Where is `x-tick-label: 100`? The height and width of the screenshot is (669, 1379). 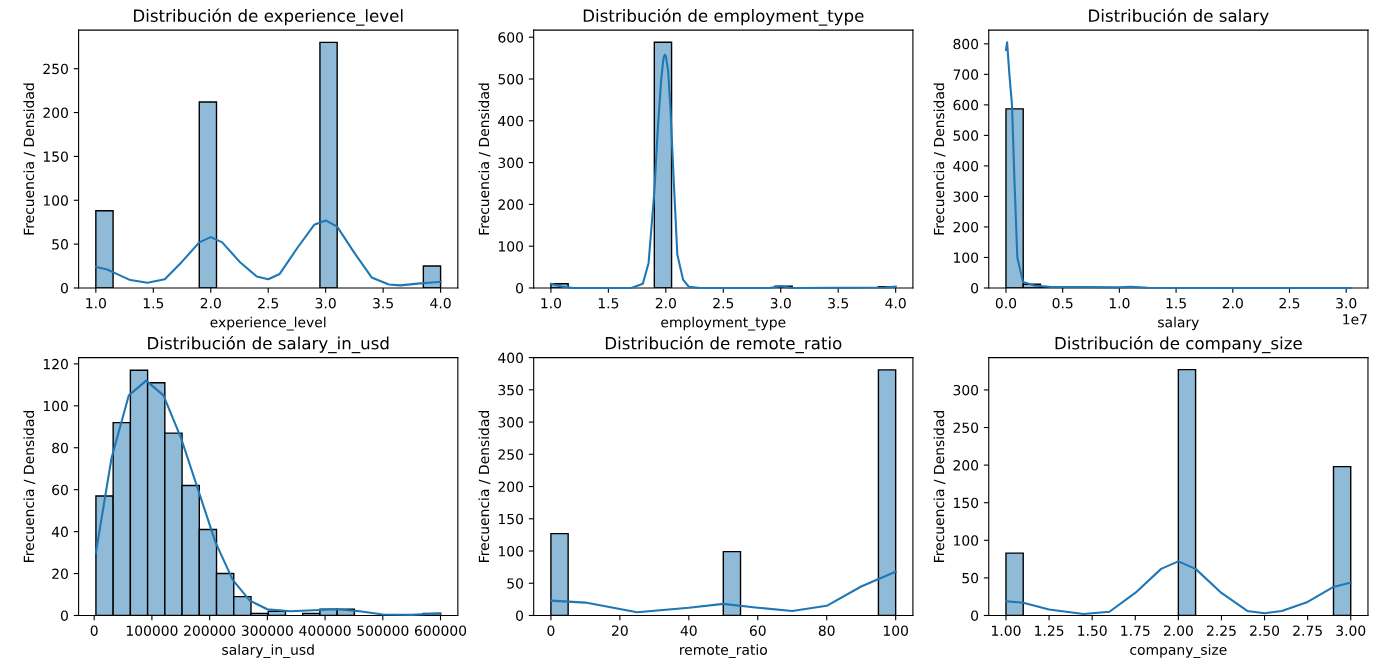 x-tick-label: 100 is located at coordinates (895, 630).